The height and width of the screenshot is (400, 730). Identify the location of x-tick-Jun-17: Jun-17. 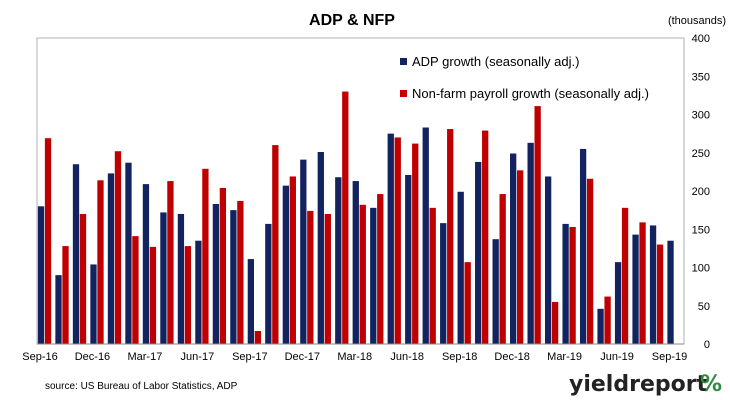
(198, 357).